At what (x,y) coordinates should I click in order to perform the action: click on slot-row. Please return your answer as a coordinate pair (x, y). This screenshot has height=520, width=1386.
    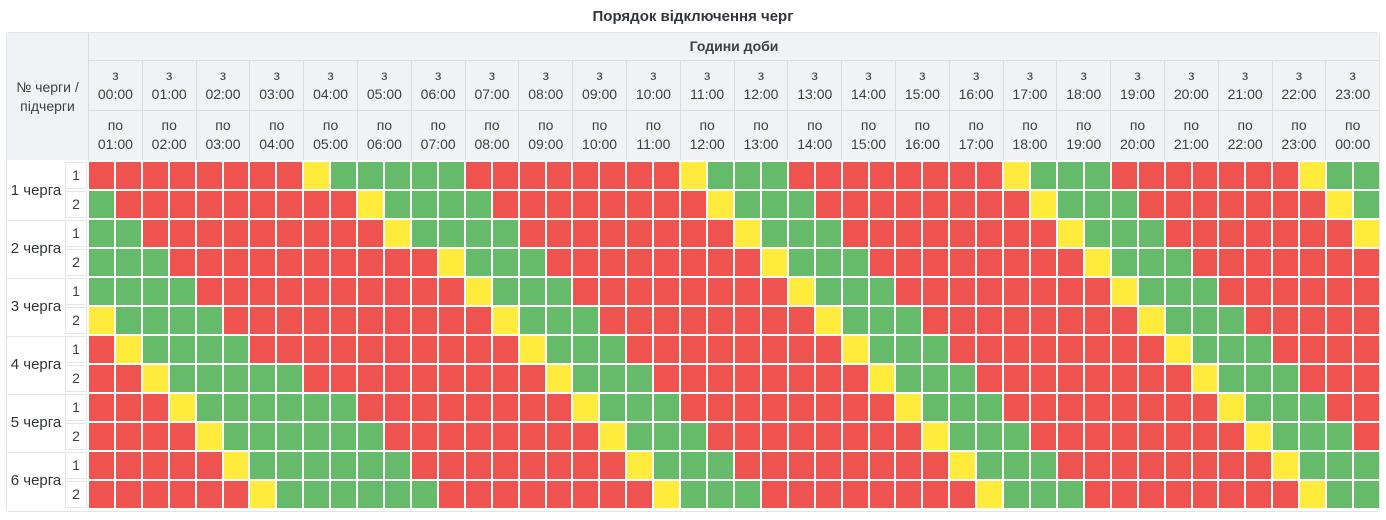
    Looking at the image, I should click on (734, 407).